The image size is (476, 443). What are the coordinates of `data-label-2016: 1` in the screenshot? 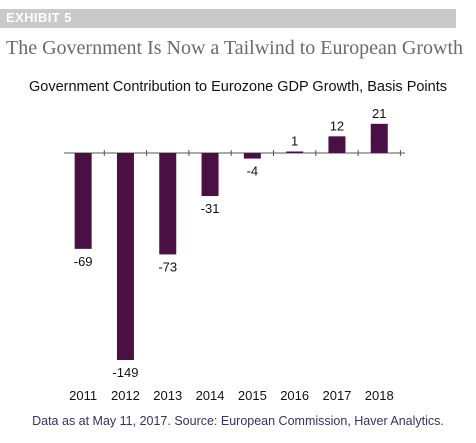 It's located at (294, 141).